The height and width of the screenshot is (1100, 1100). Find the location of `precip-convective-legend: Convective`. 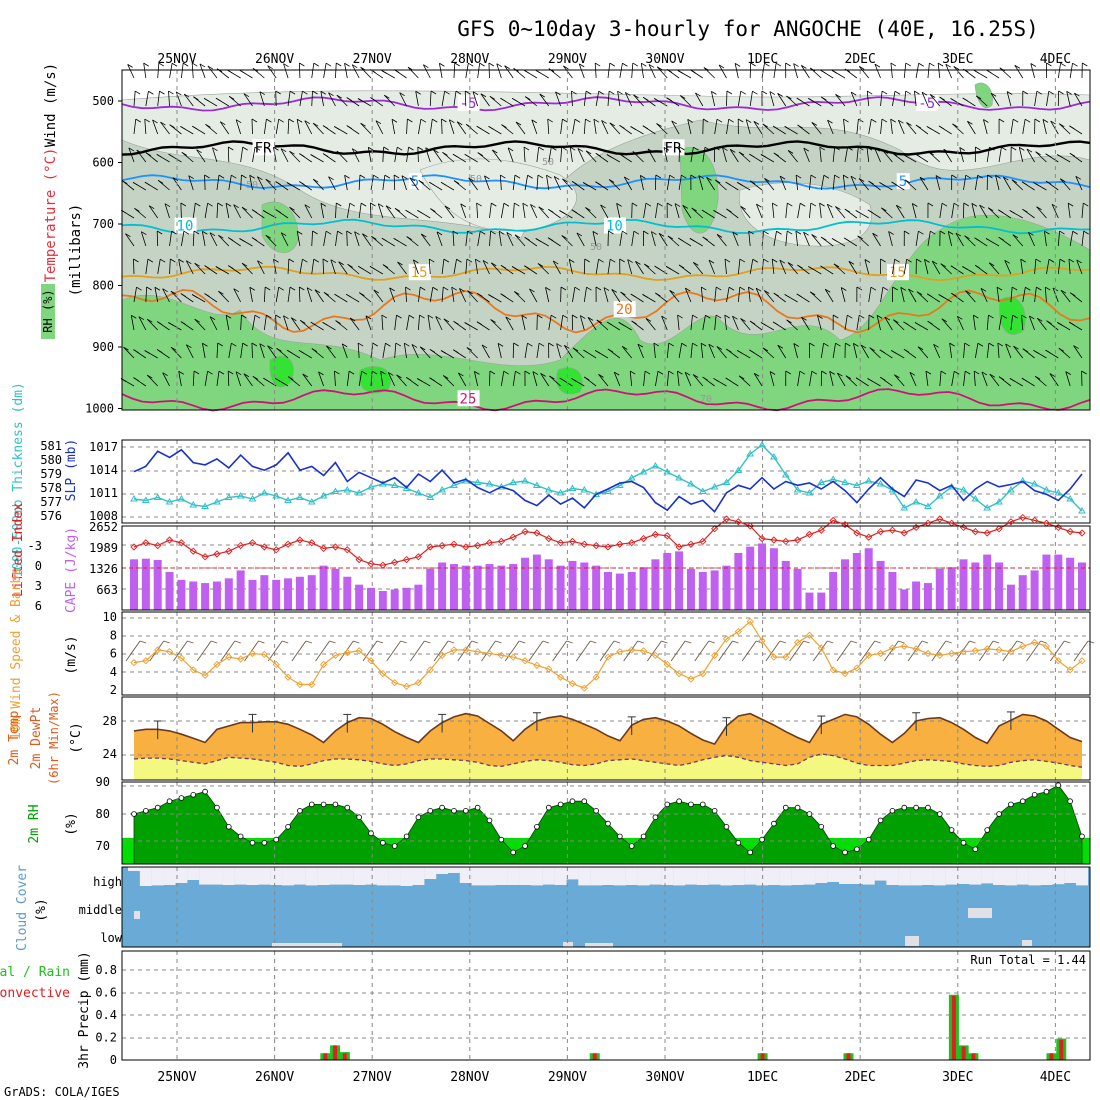

precip-convective-legend: Convective is located at coordinates (35, 993).